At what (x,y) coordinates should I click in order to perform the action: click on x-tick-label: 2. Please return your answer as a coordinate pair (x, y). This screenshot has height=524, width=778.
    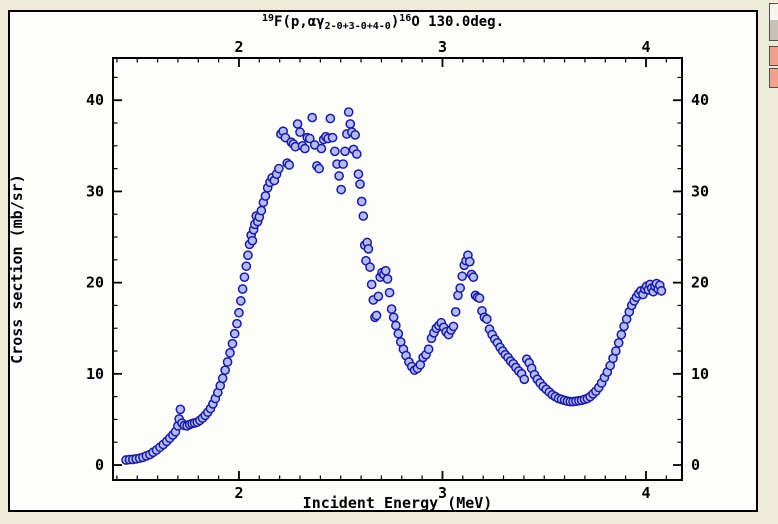
    Looking at the image, I should click on (238, 493).